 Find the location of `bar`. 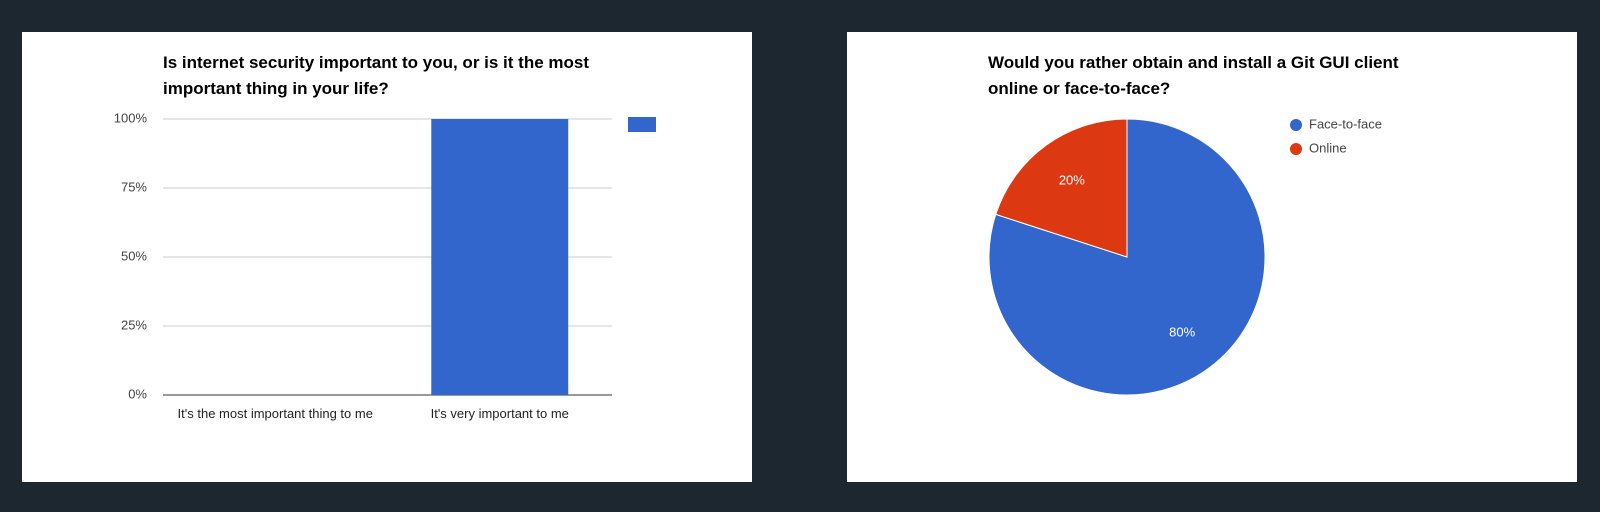

bar is located at coordinates (500, 257).